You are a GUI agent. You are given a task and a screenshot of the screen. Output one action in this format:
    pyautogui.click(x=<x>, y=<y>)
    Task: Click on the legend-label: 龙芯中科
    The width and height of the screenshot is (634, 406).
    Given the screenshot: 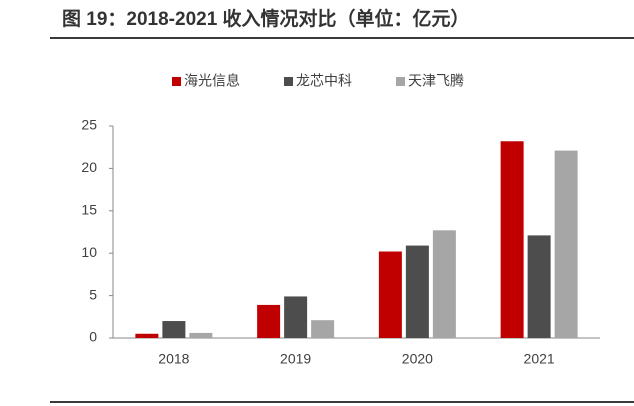 What is the action you would take?
    pyautogui.click(x=324, y=81)
    